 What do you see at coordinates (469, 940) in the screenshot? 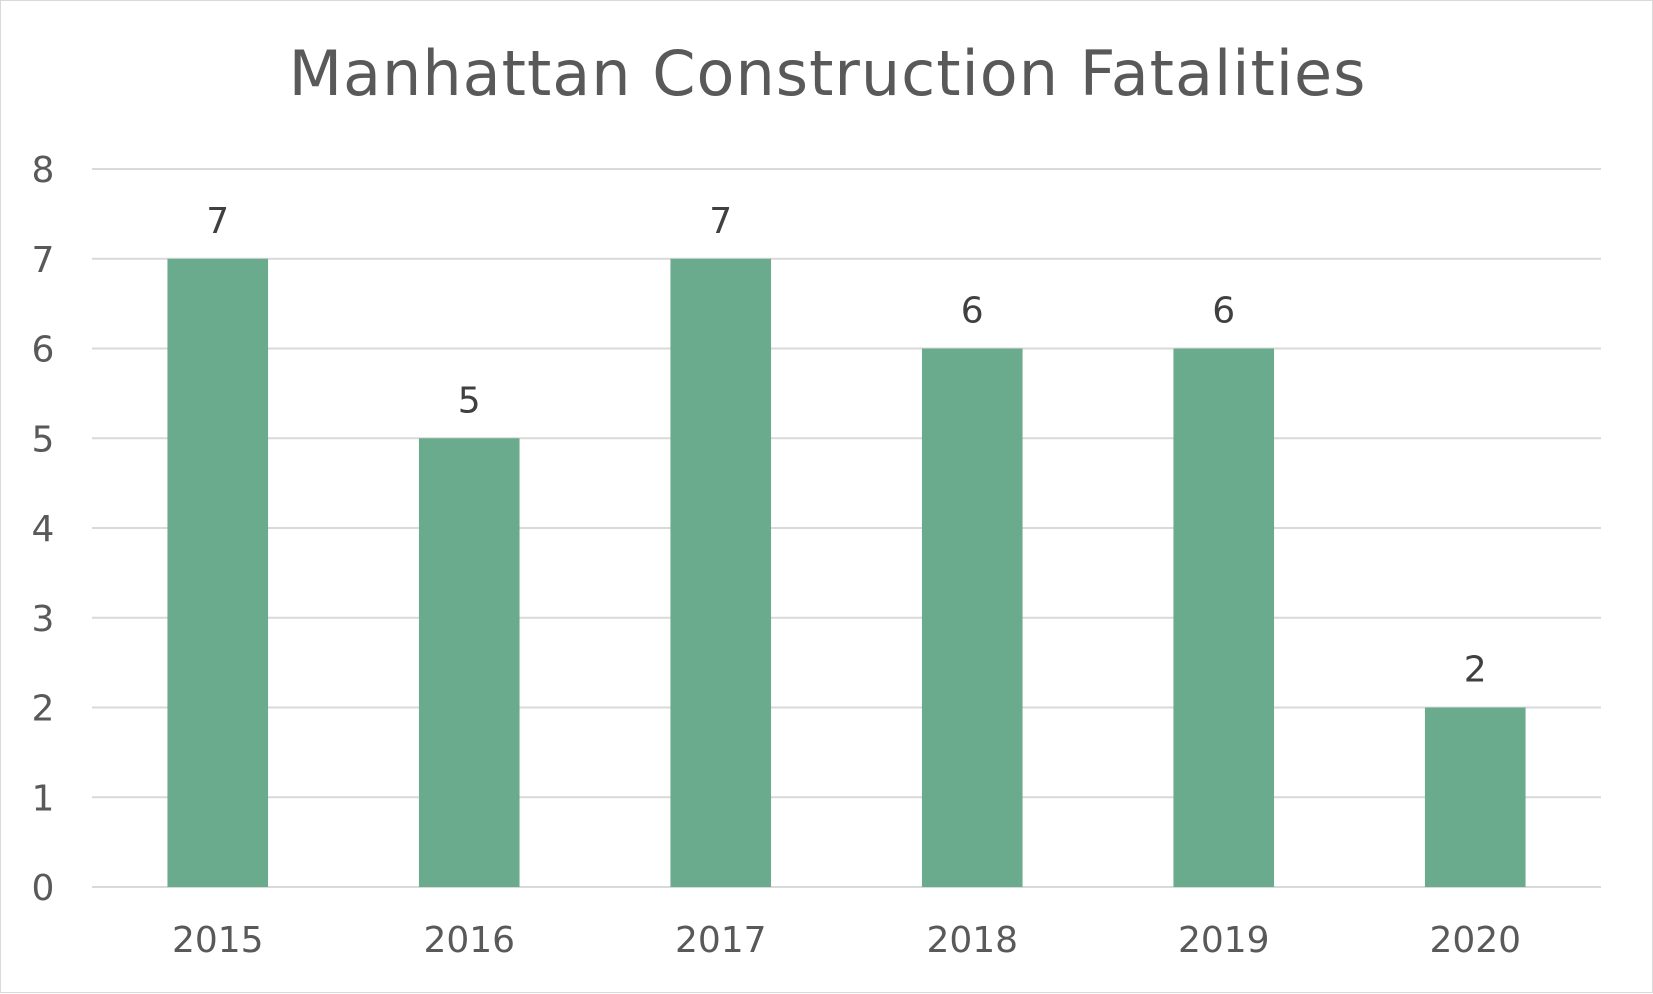
I see `x-tick-label: 2016` at bounding box center [469, 940].